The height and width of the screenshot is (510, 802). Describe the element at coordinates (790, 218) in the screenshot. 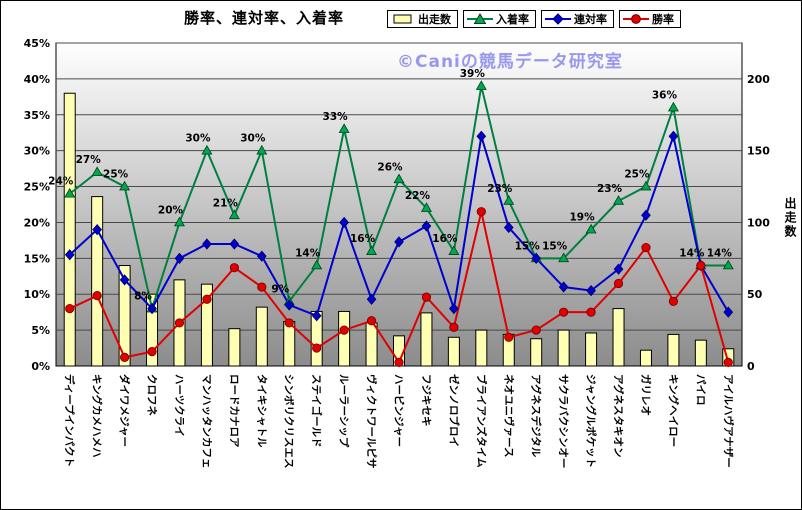

I see `right-axis-title: 出走数` at that location.